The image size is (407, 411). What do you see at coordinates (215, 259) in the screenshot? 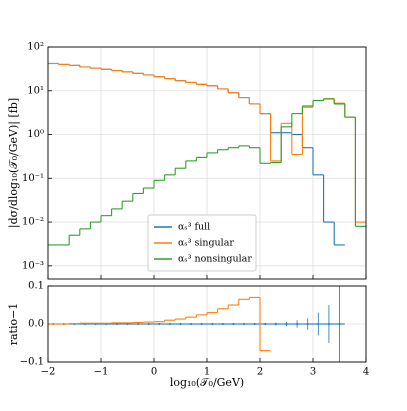
I see `legend-label: αₛ³ nonsingular` at bounding box center [215, 259].